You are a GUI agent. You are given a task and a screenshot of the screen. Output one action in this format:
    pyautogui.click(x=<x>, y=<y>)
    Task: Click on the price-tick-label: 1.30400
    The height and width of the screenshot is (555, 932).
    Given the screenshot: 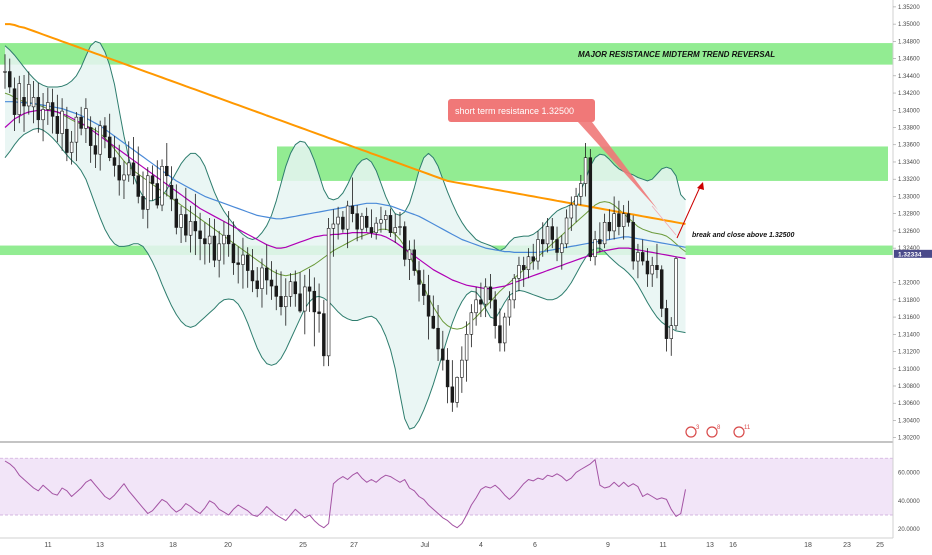 What is the action you would take?
    pyautogui.click(x=909, y=421)
    